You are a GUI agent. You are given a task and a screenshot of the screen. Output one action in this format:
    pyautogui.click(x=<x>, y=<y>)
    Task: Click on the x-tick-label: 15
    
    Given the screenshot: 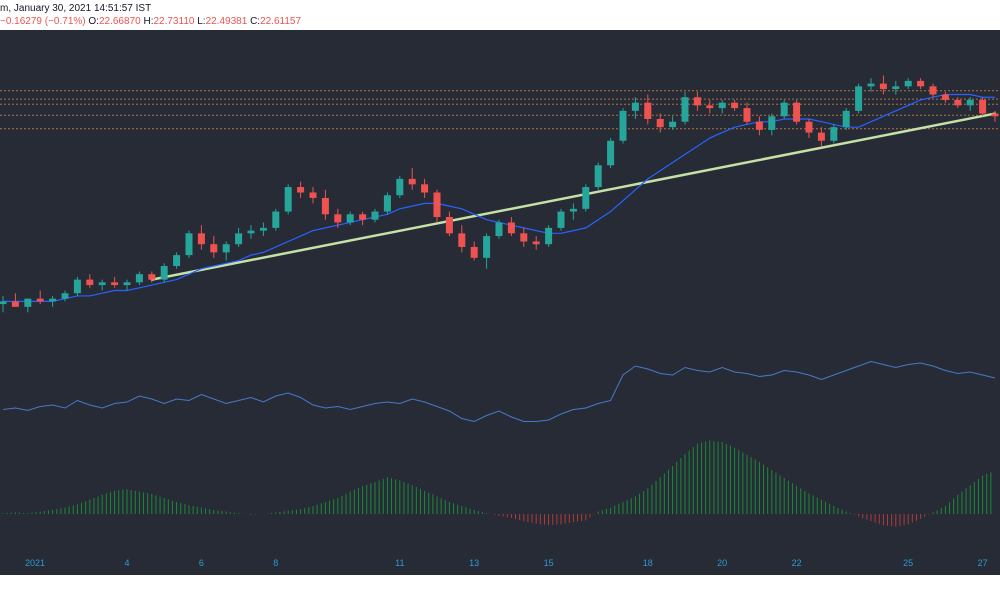 What is the action you would take?
    pyautogui.click(x=548, y=563)
    